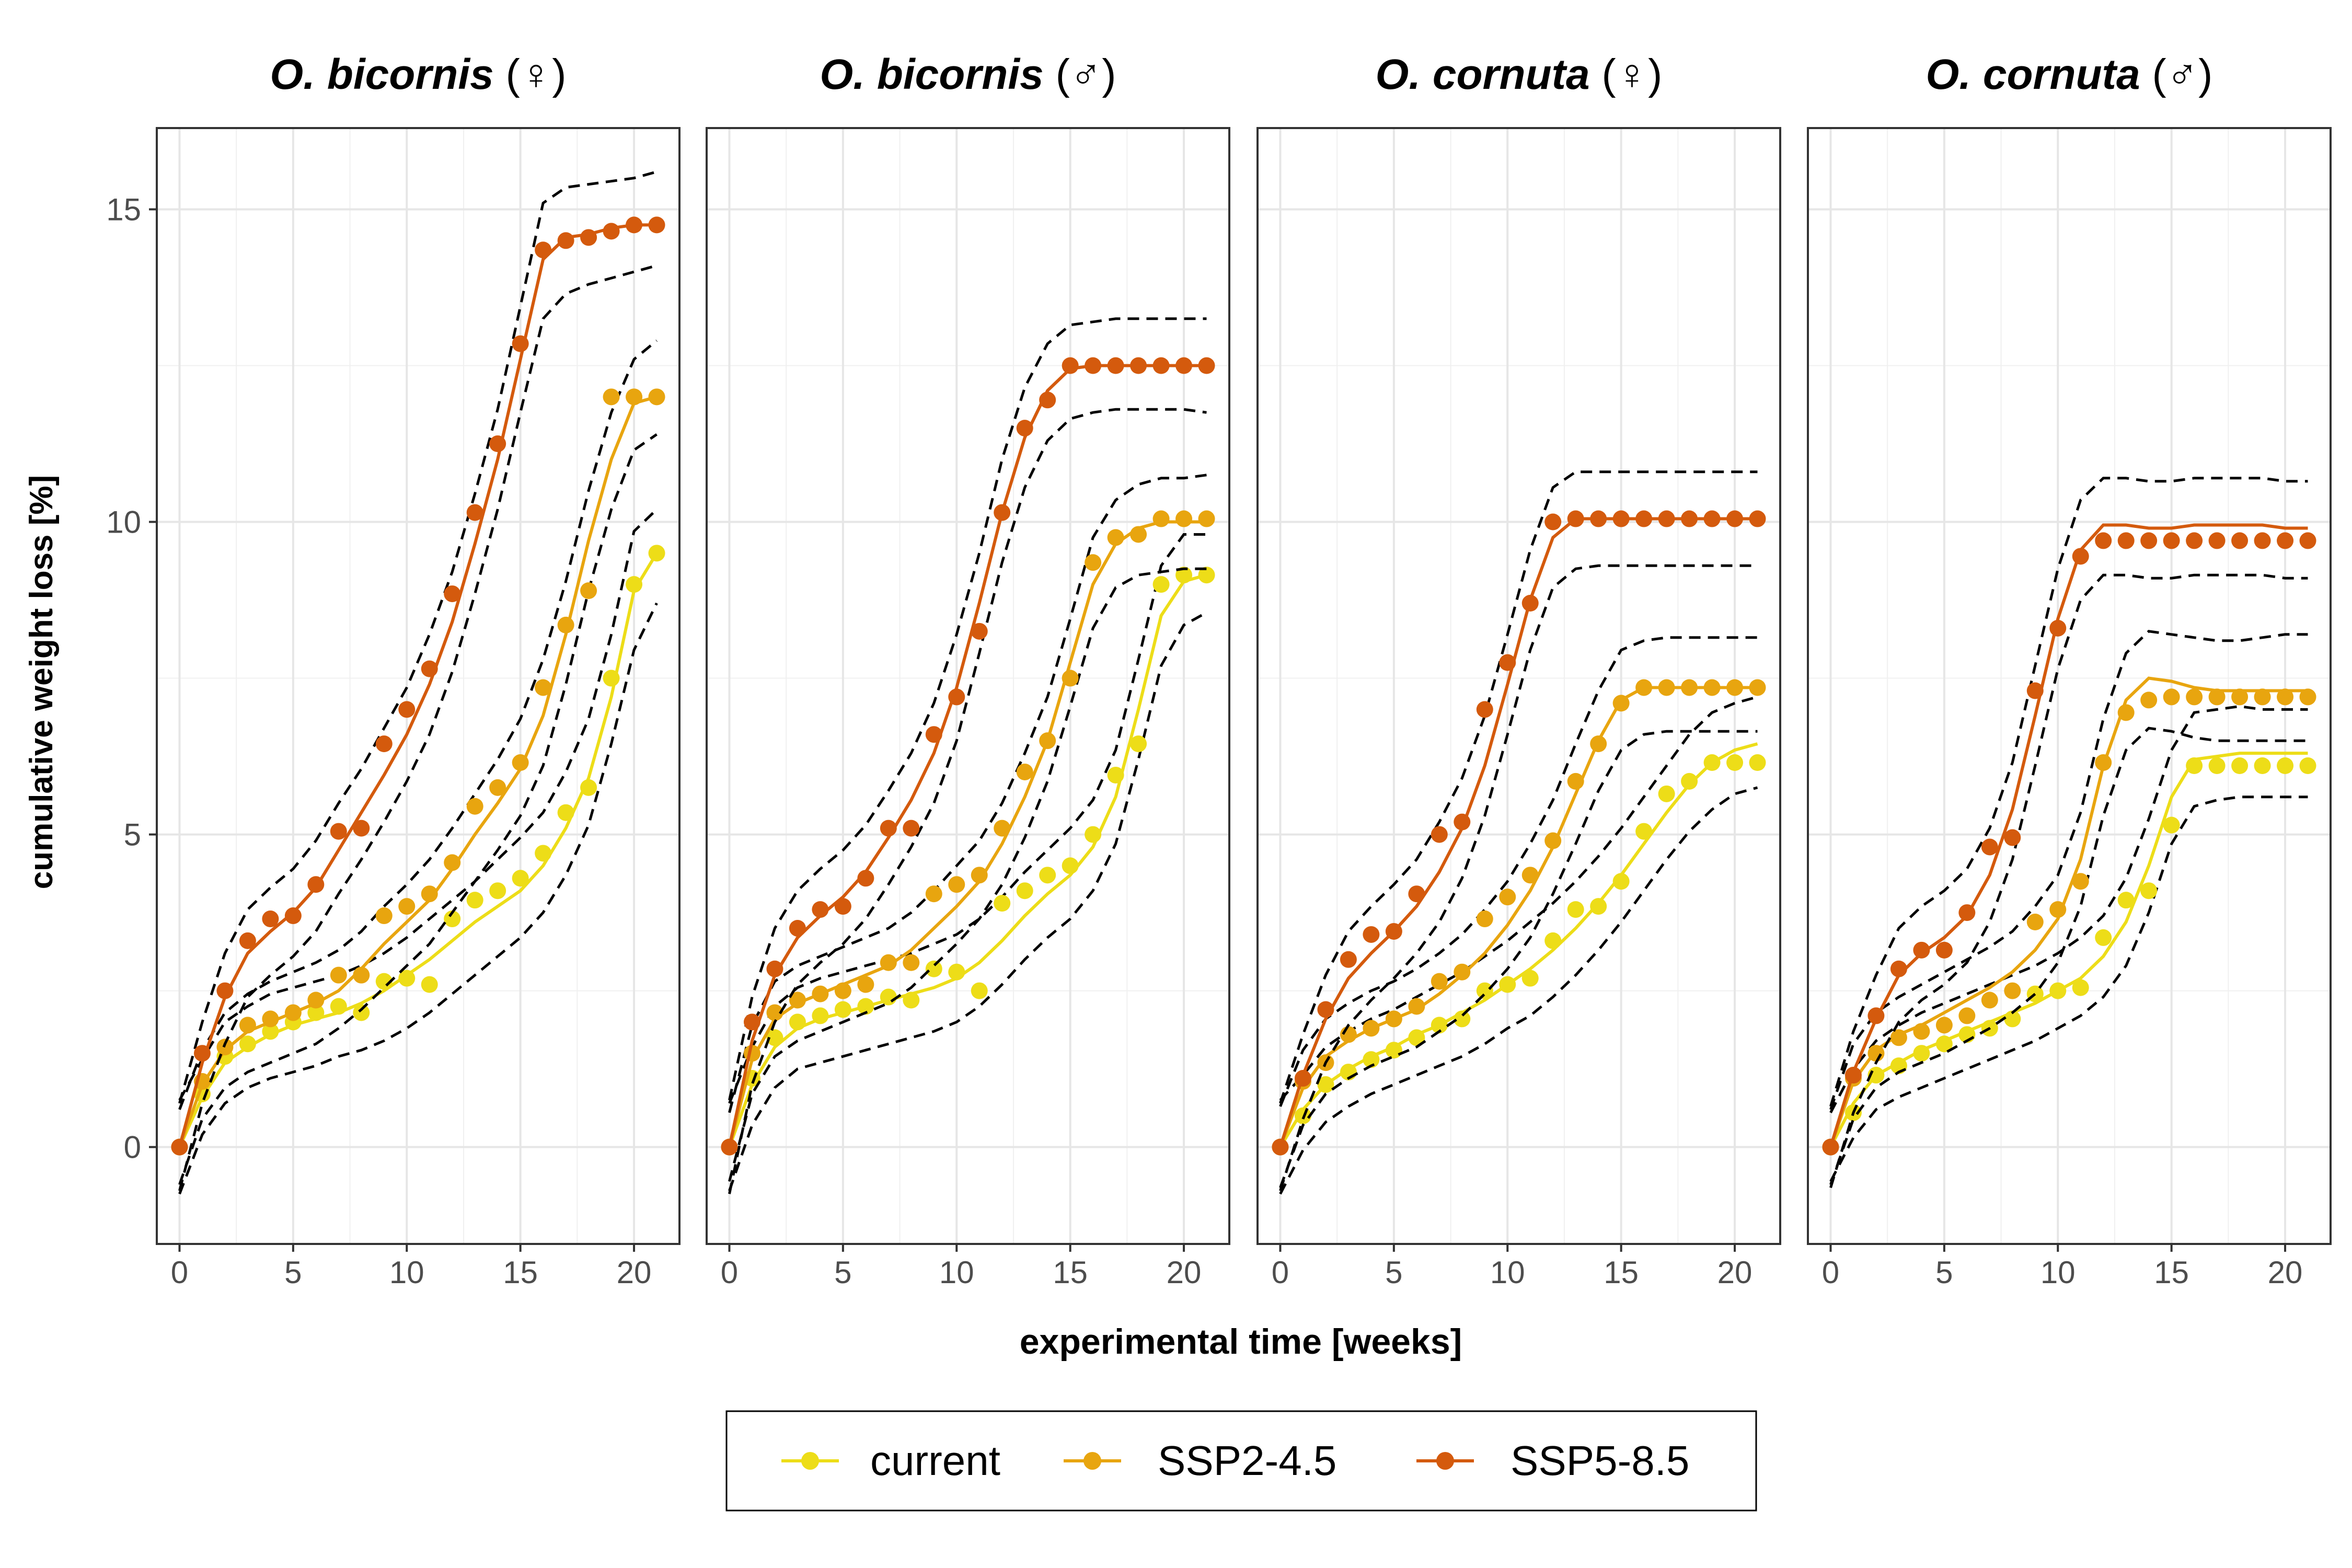 The height and width of the screenshot is (1568, 2352). Describe the element at coordinates (1600, 1460) in the screenshot. I see `legend-label-ssp5-8-5: SSP5-8.5` at that location.